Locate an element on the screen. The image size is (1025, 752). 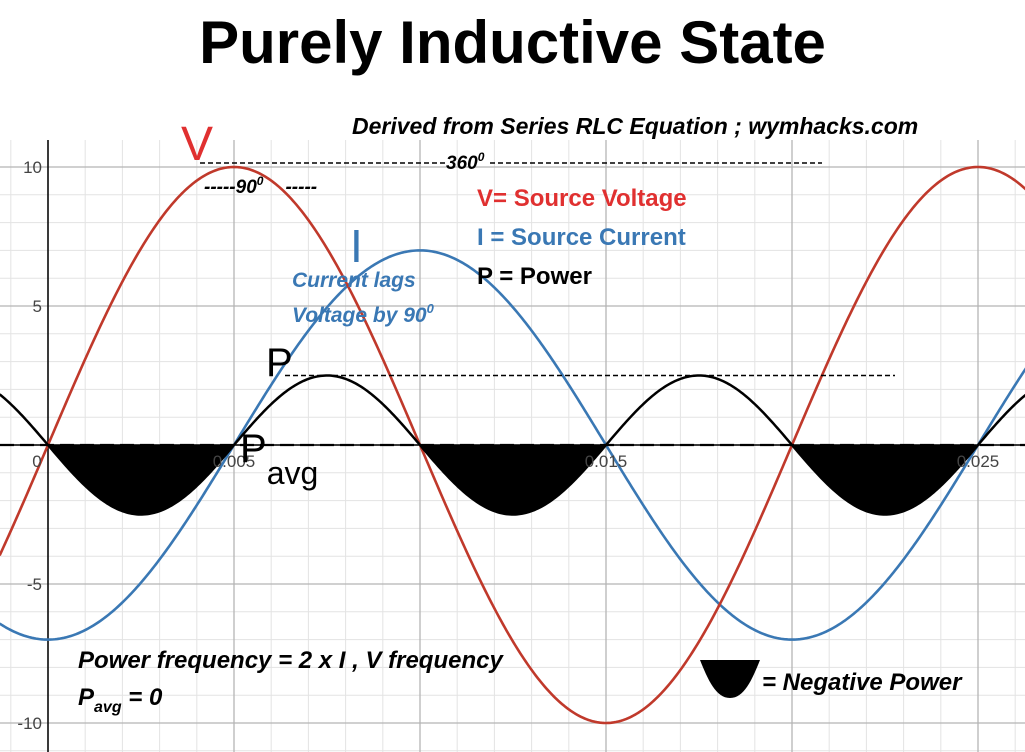
angle-90-sup: 0 is located at coordinates (260, 181).